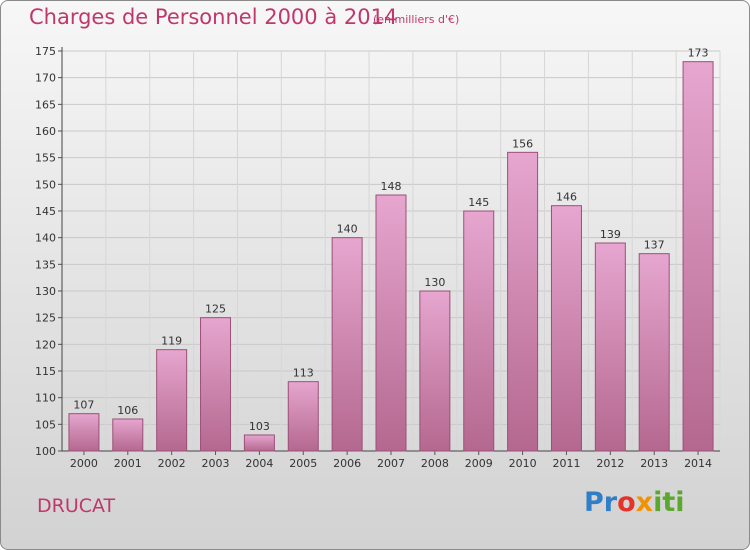 The width and height of the screenshot is (750, 550). What do you see at coordinates (610, 347) in the screenshot?
I see `bar-2012` at bounding box center [610, 347].